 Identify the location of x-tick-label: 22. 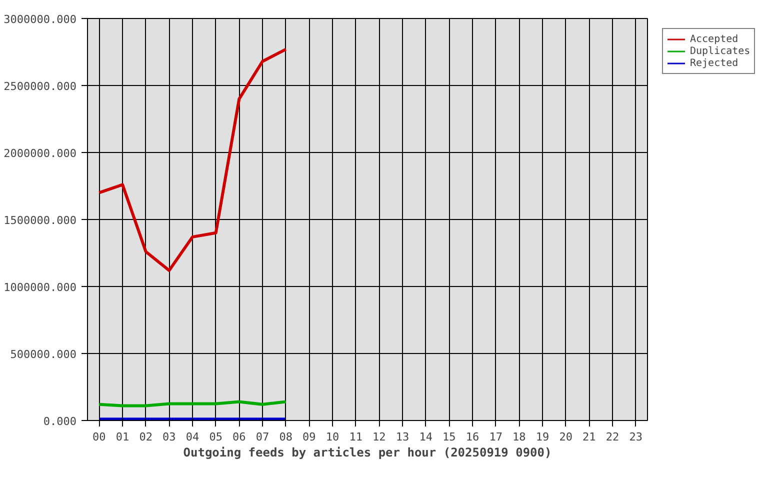
(613, 437).